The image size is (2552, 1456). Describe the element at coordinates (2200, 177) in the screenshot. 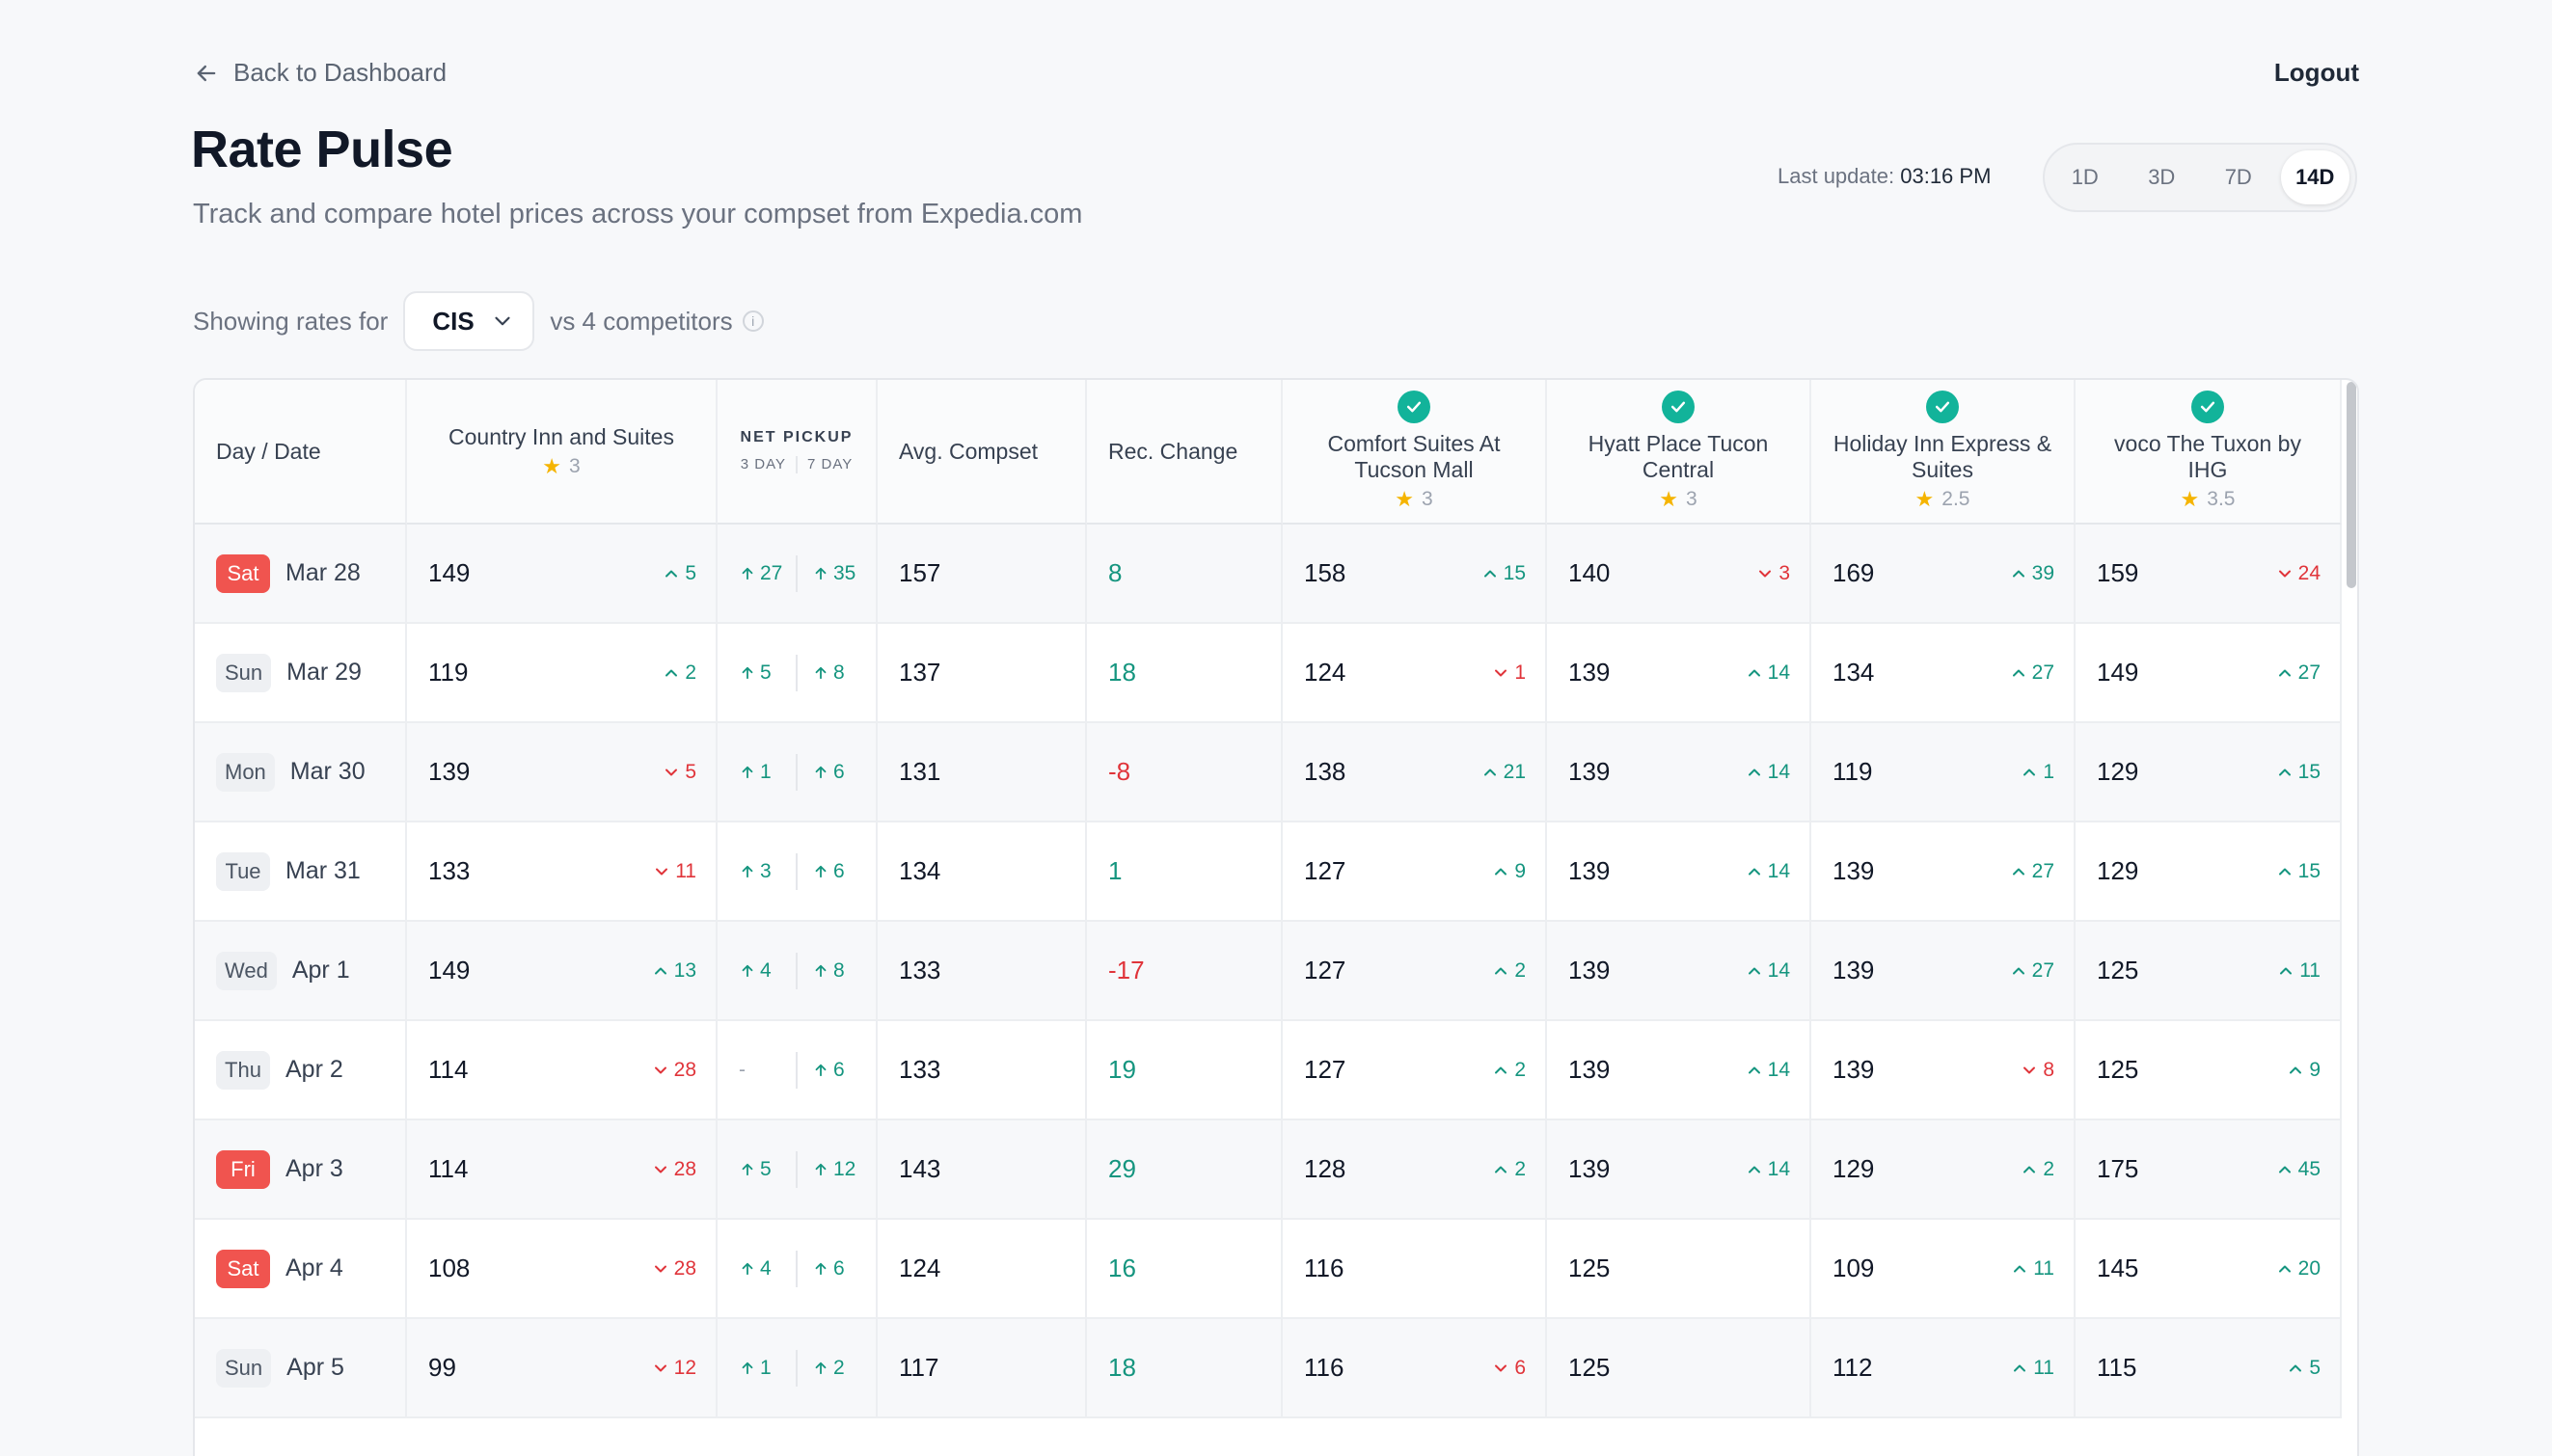

I see `time-range-selector: 1D 3D 7D 14D` at that location.